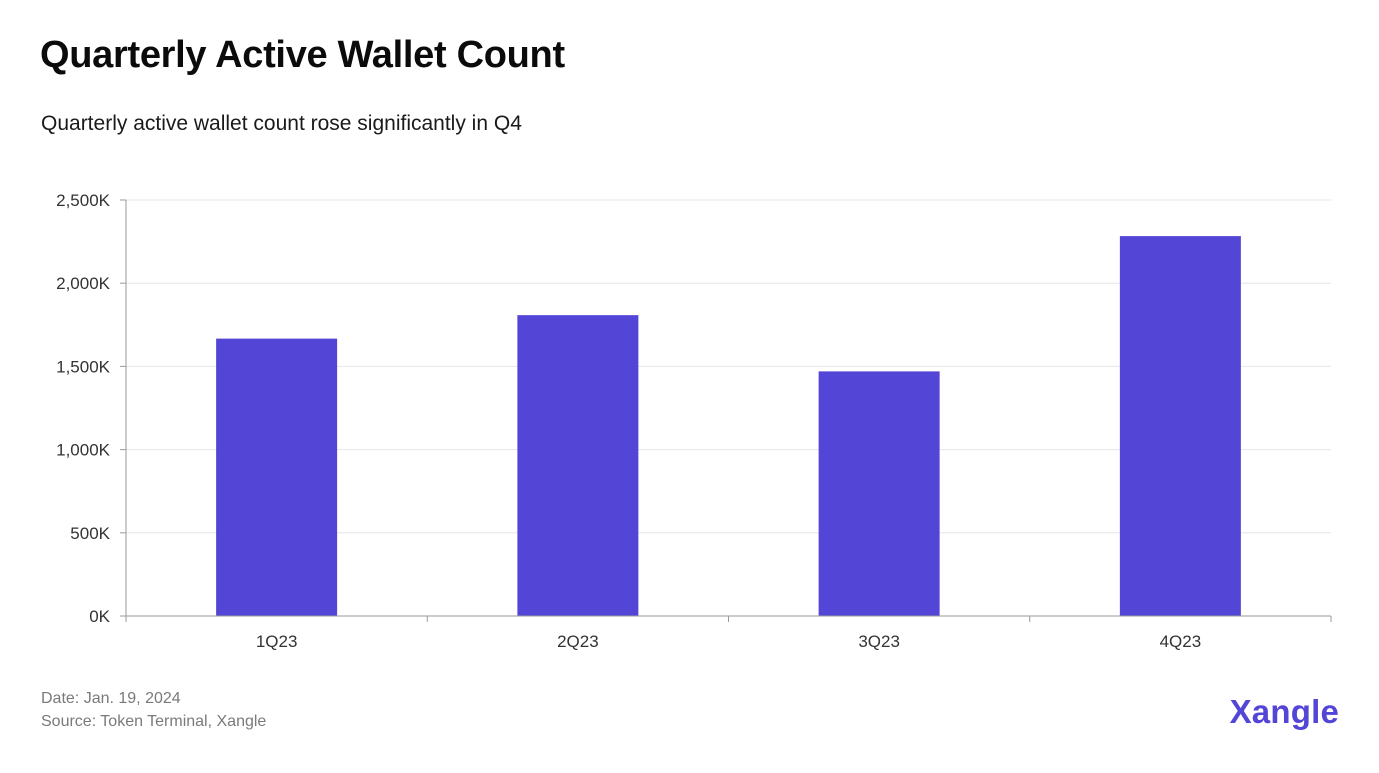 The image size is (1379, 773). I want to click on bar-4q23, so click(1180, 426).